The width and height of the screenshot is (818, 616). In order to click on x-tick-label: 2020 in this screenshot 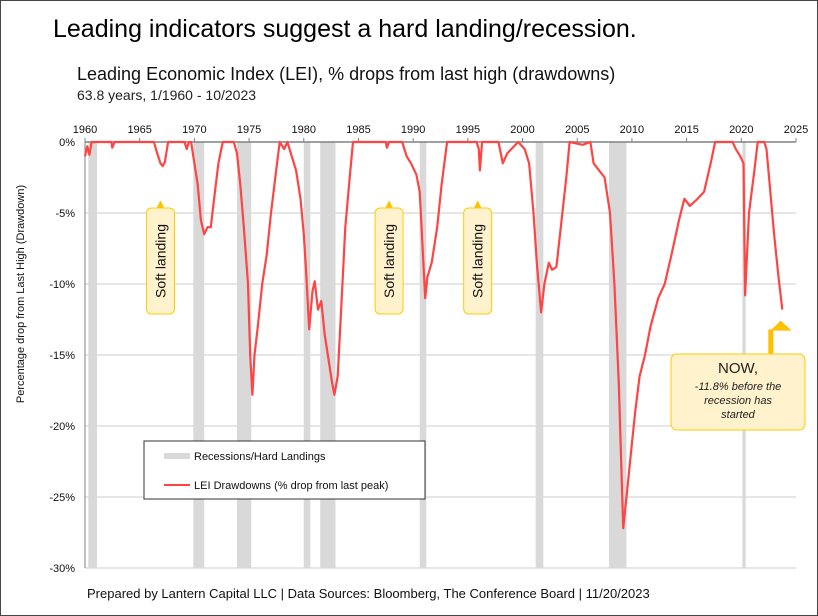, I will do `click(741, 130)`.